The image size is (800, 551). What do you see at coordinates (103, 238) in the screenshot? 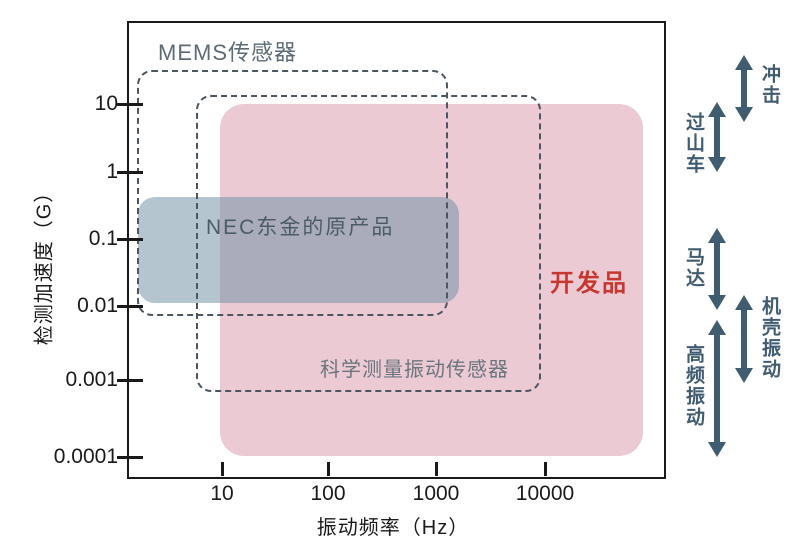
I see `y-tick-label: 0.1` at bounding box center [103, 238].